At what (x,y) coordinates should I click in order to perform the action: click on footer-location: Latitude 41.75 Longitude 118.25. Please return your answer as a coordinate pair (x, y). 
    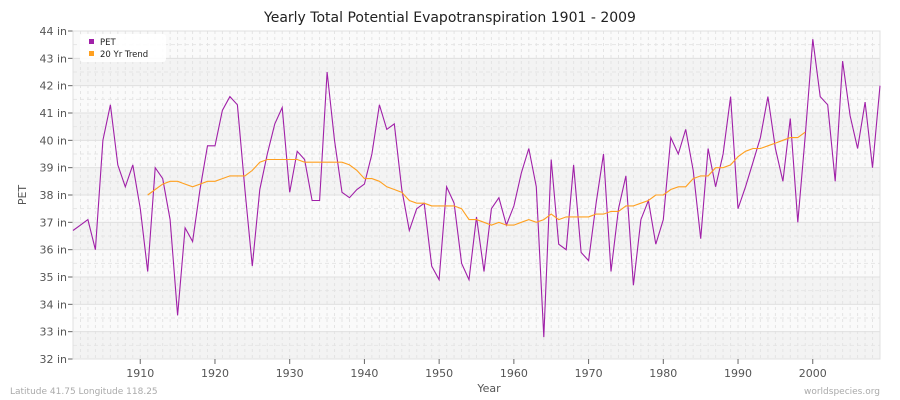
    Looking at the image, I should click on (84, 392).